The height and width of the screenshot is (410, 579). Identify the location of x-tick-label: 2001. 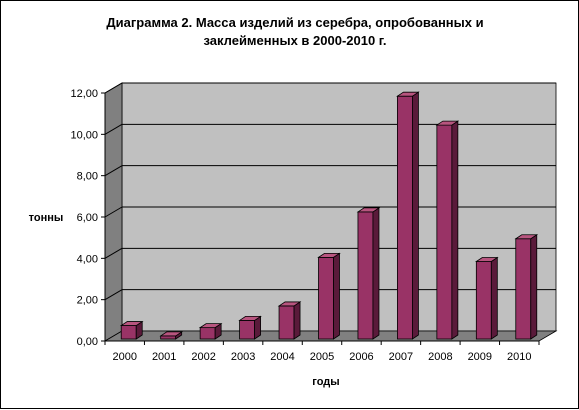
(164, 357).